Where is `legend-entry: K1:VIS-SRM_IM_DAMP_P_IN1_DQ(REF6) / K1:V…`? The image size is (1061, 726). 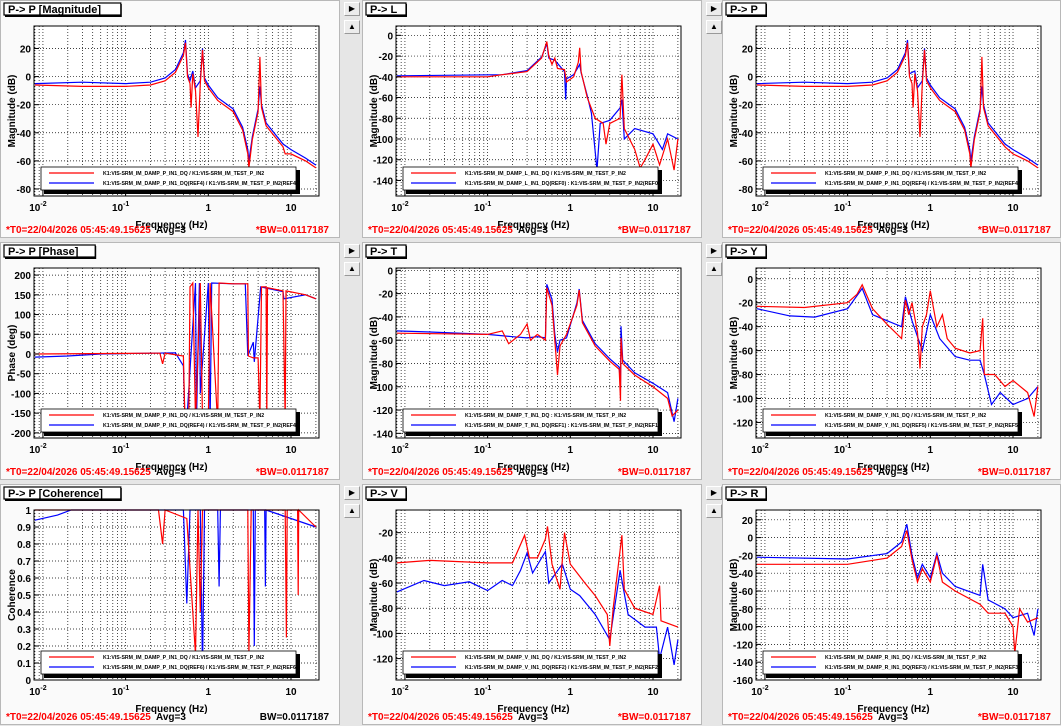 legend-entry: K1:VIS-SRM_IM_DAMP_P_IN1_DQ(REF6) / K1:V… is located at coordinates (200, 668).